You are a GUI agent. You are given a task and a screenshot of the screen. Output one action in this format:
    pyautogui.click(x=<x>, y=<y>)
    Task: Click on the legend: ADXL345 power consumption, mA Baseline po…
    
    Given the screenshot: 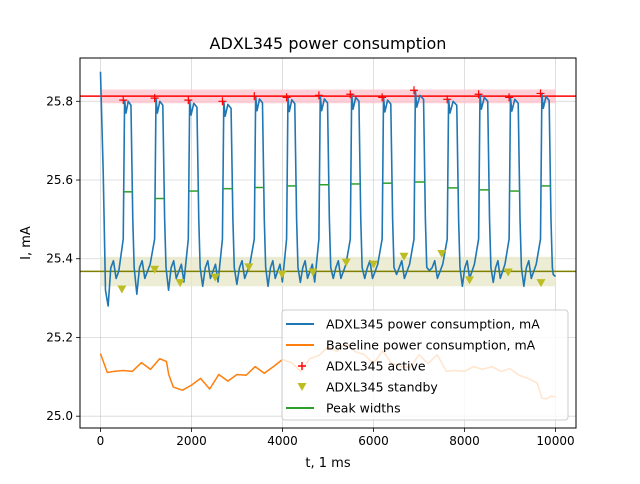 What is the action you would take?
    pyautogui.click(x=425, y=365)
    